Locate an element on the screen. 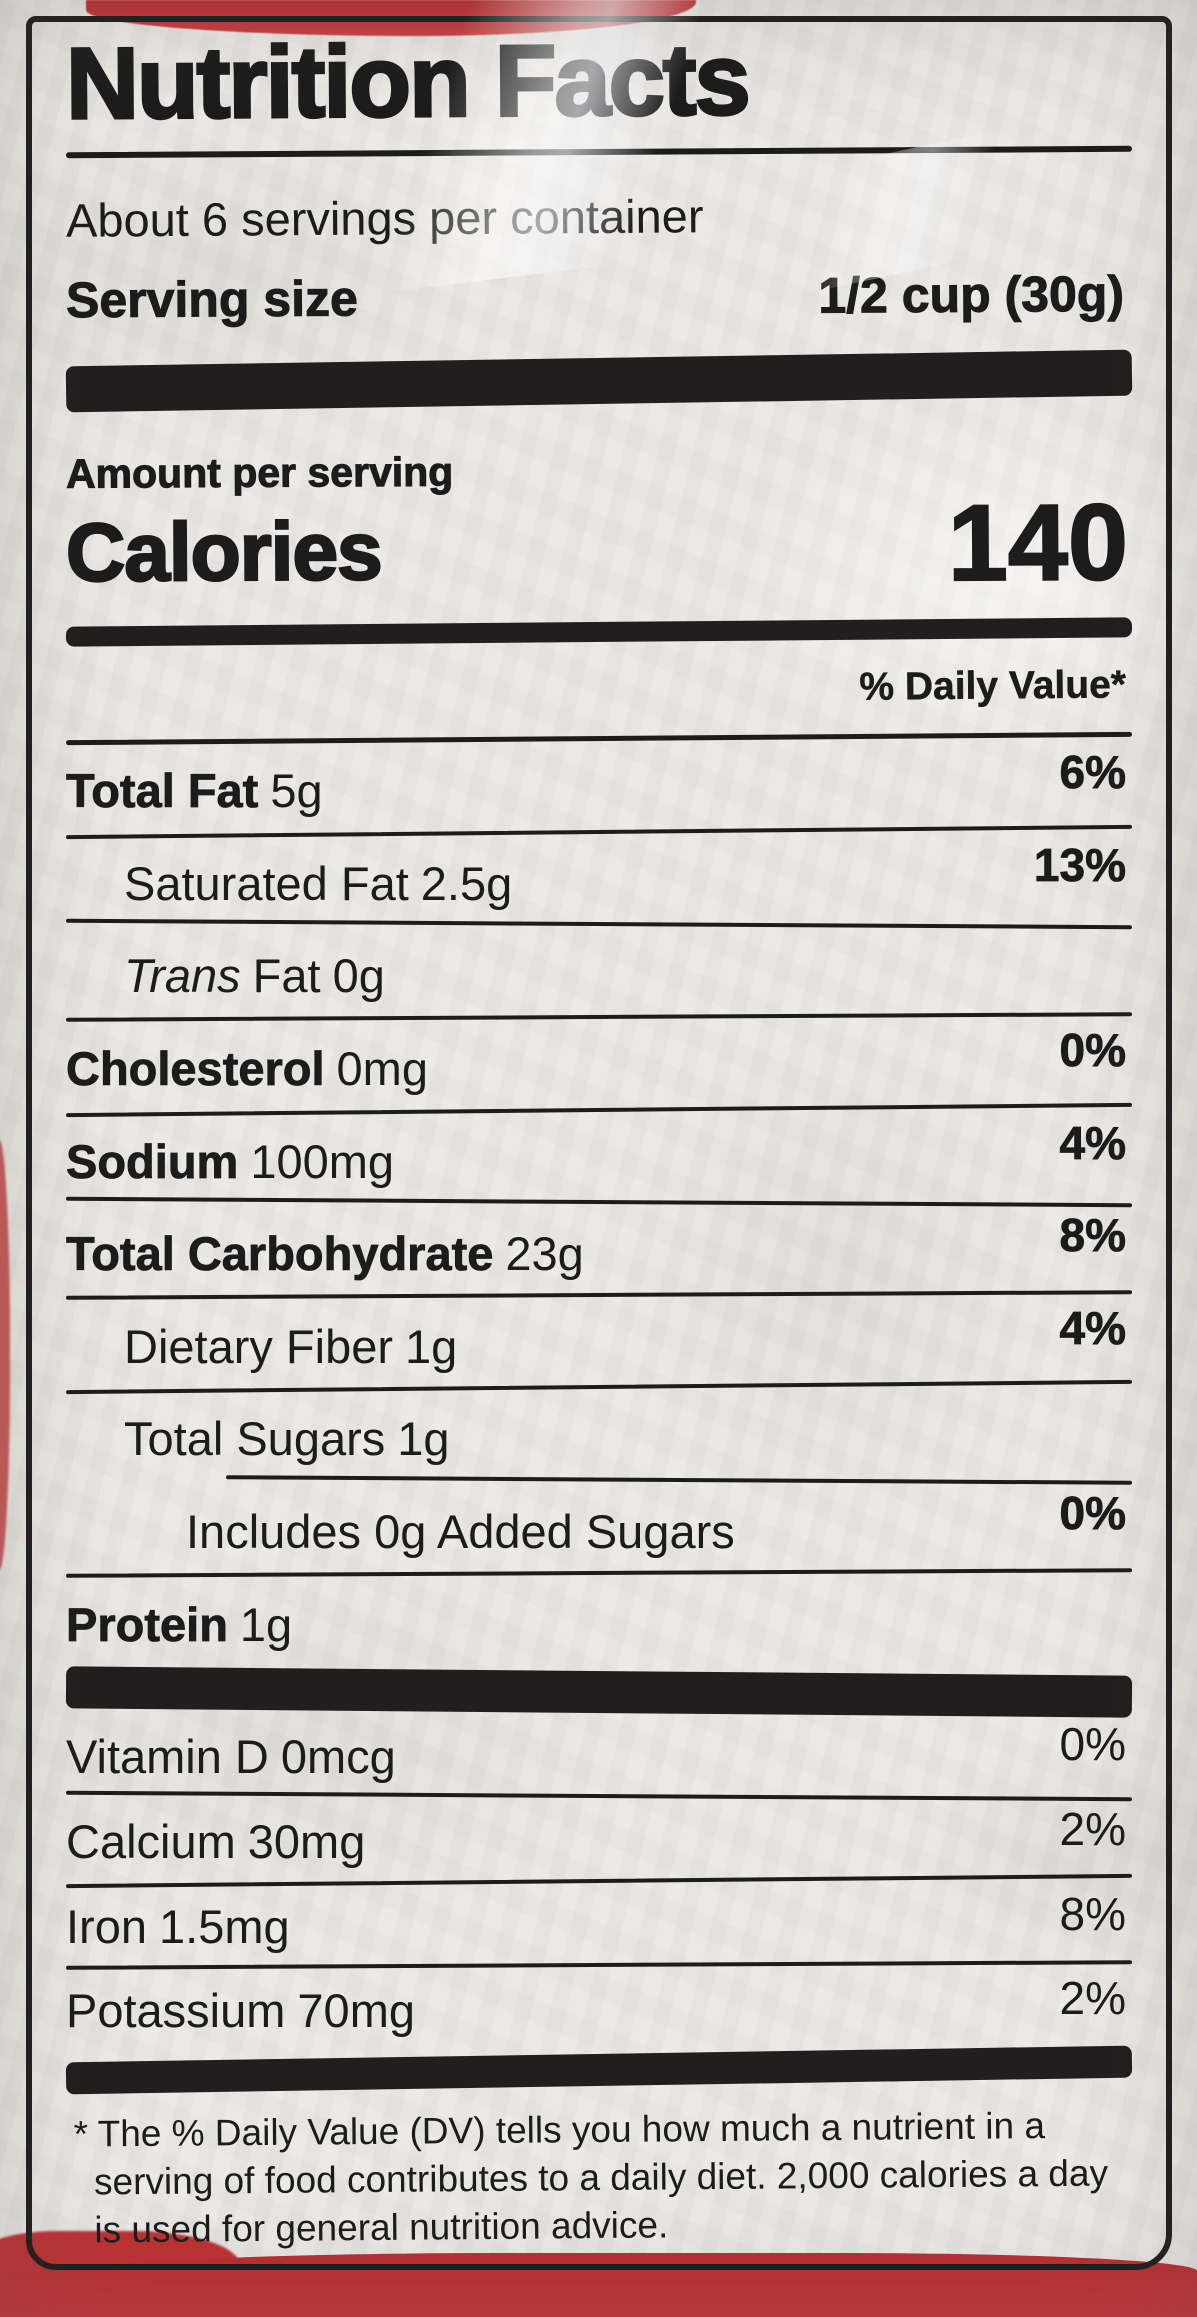 Image resolution: width=1197 pixels, height=2317 pixels. bag-red-print-left-edge is located at coordinates (5, 1355).